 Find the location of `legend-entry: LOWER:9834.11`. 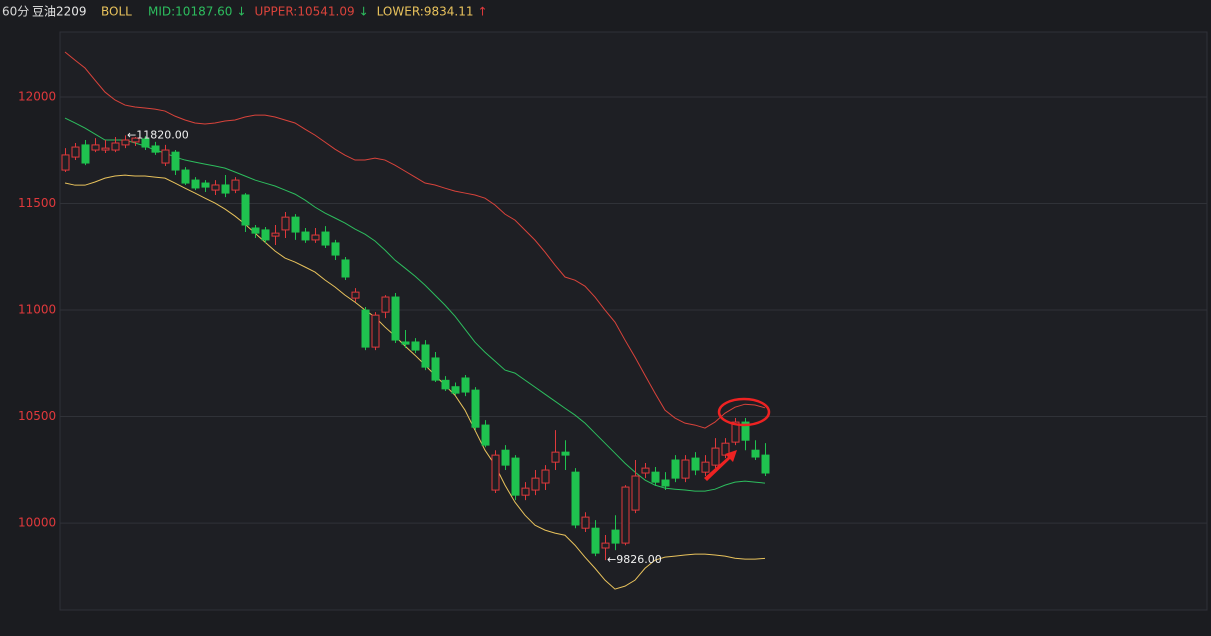

legend-entry: LOWER:9834.11 is located at coordinates (425, 12).